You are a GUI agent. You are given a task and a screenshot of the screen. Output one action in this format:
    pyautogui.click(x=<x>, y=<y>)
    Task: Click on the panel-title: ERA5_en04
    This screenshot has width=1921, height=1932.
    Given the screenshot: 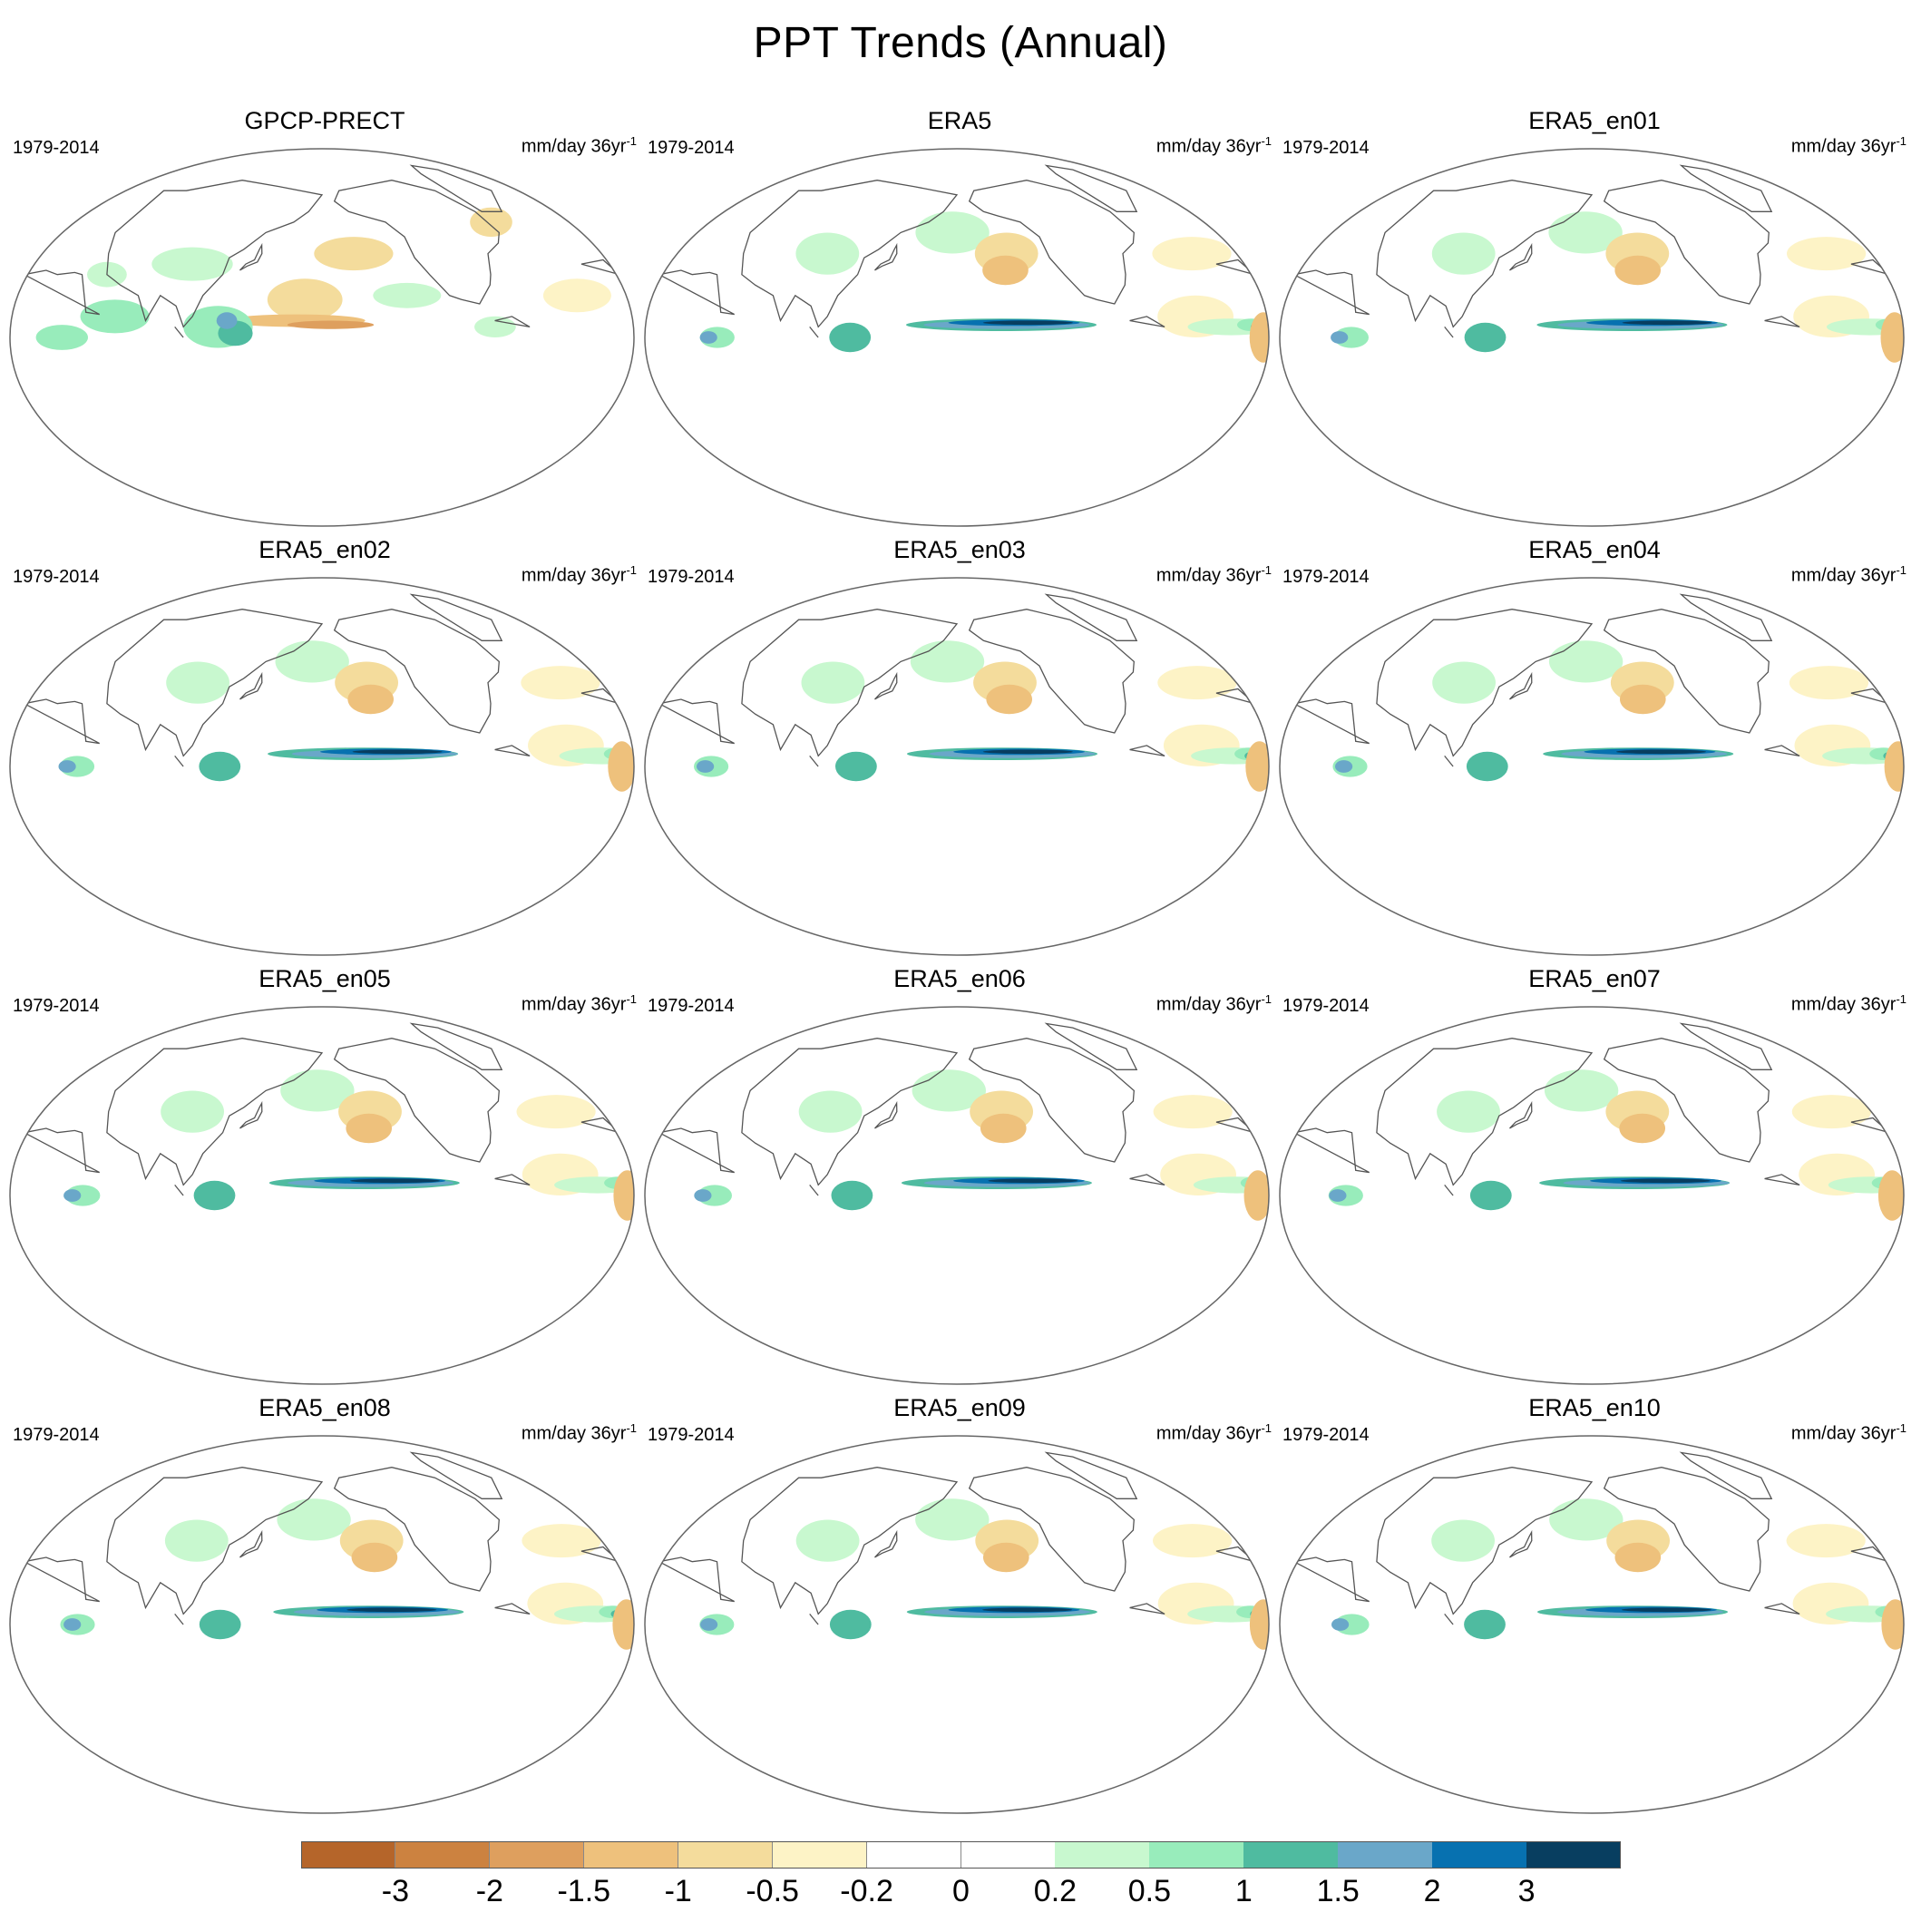 What is the action you would take?
    pyautogui.click(x=1594, y=549)
    